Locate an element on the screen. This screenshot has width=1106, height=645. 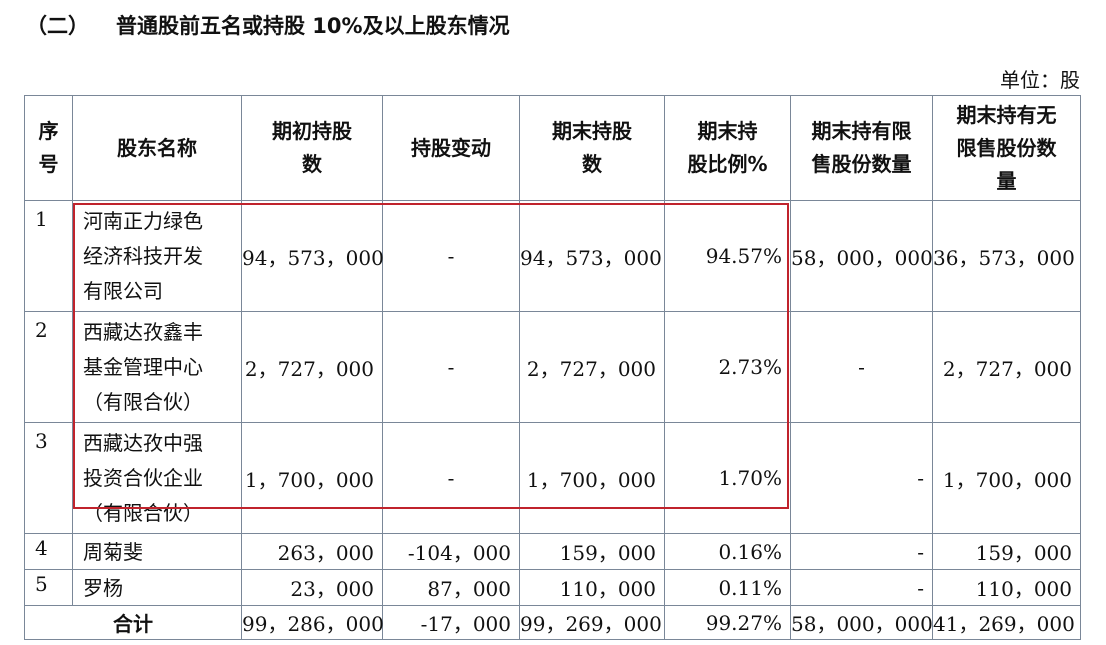
row-ratio: 1.70% is located at coordinates (727, 478).